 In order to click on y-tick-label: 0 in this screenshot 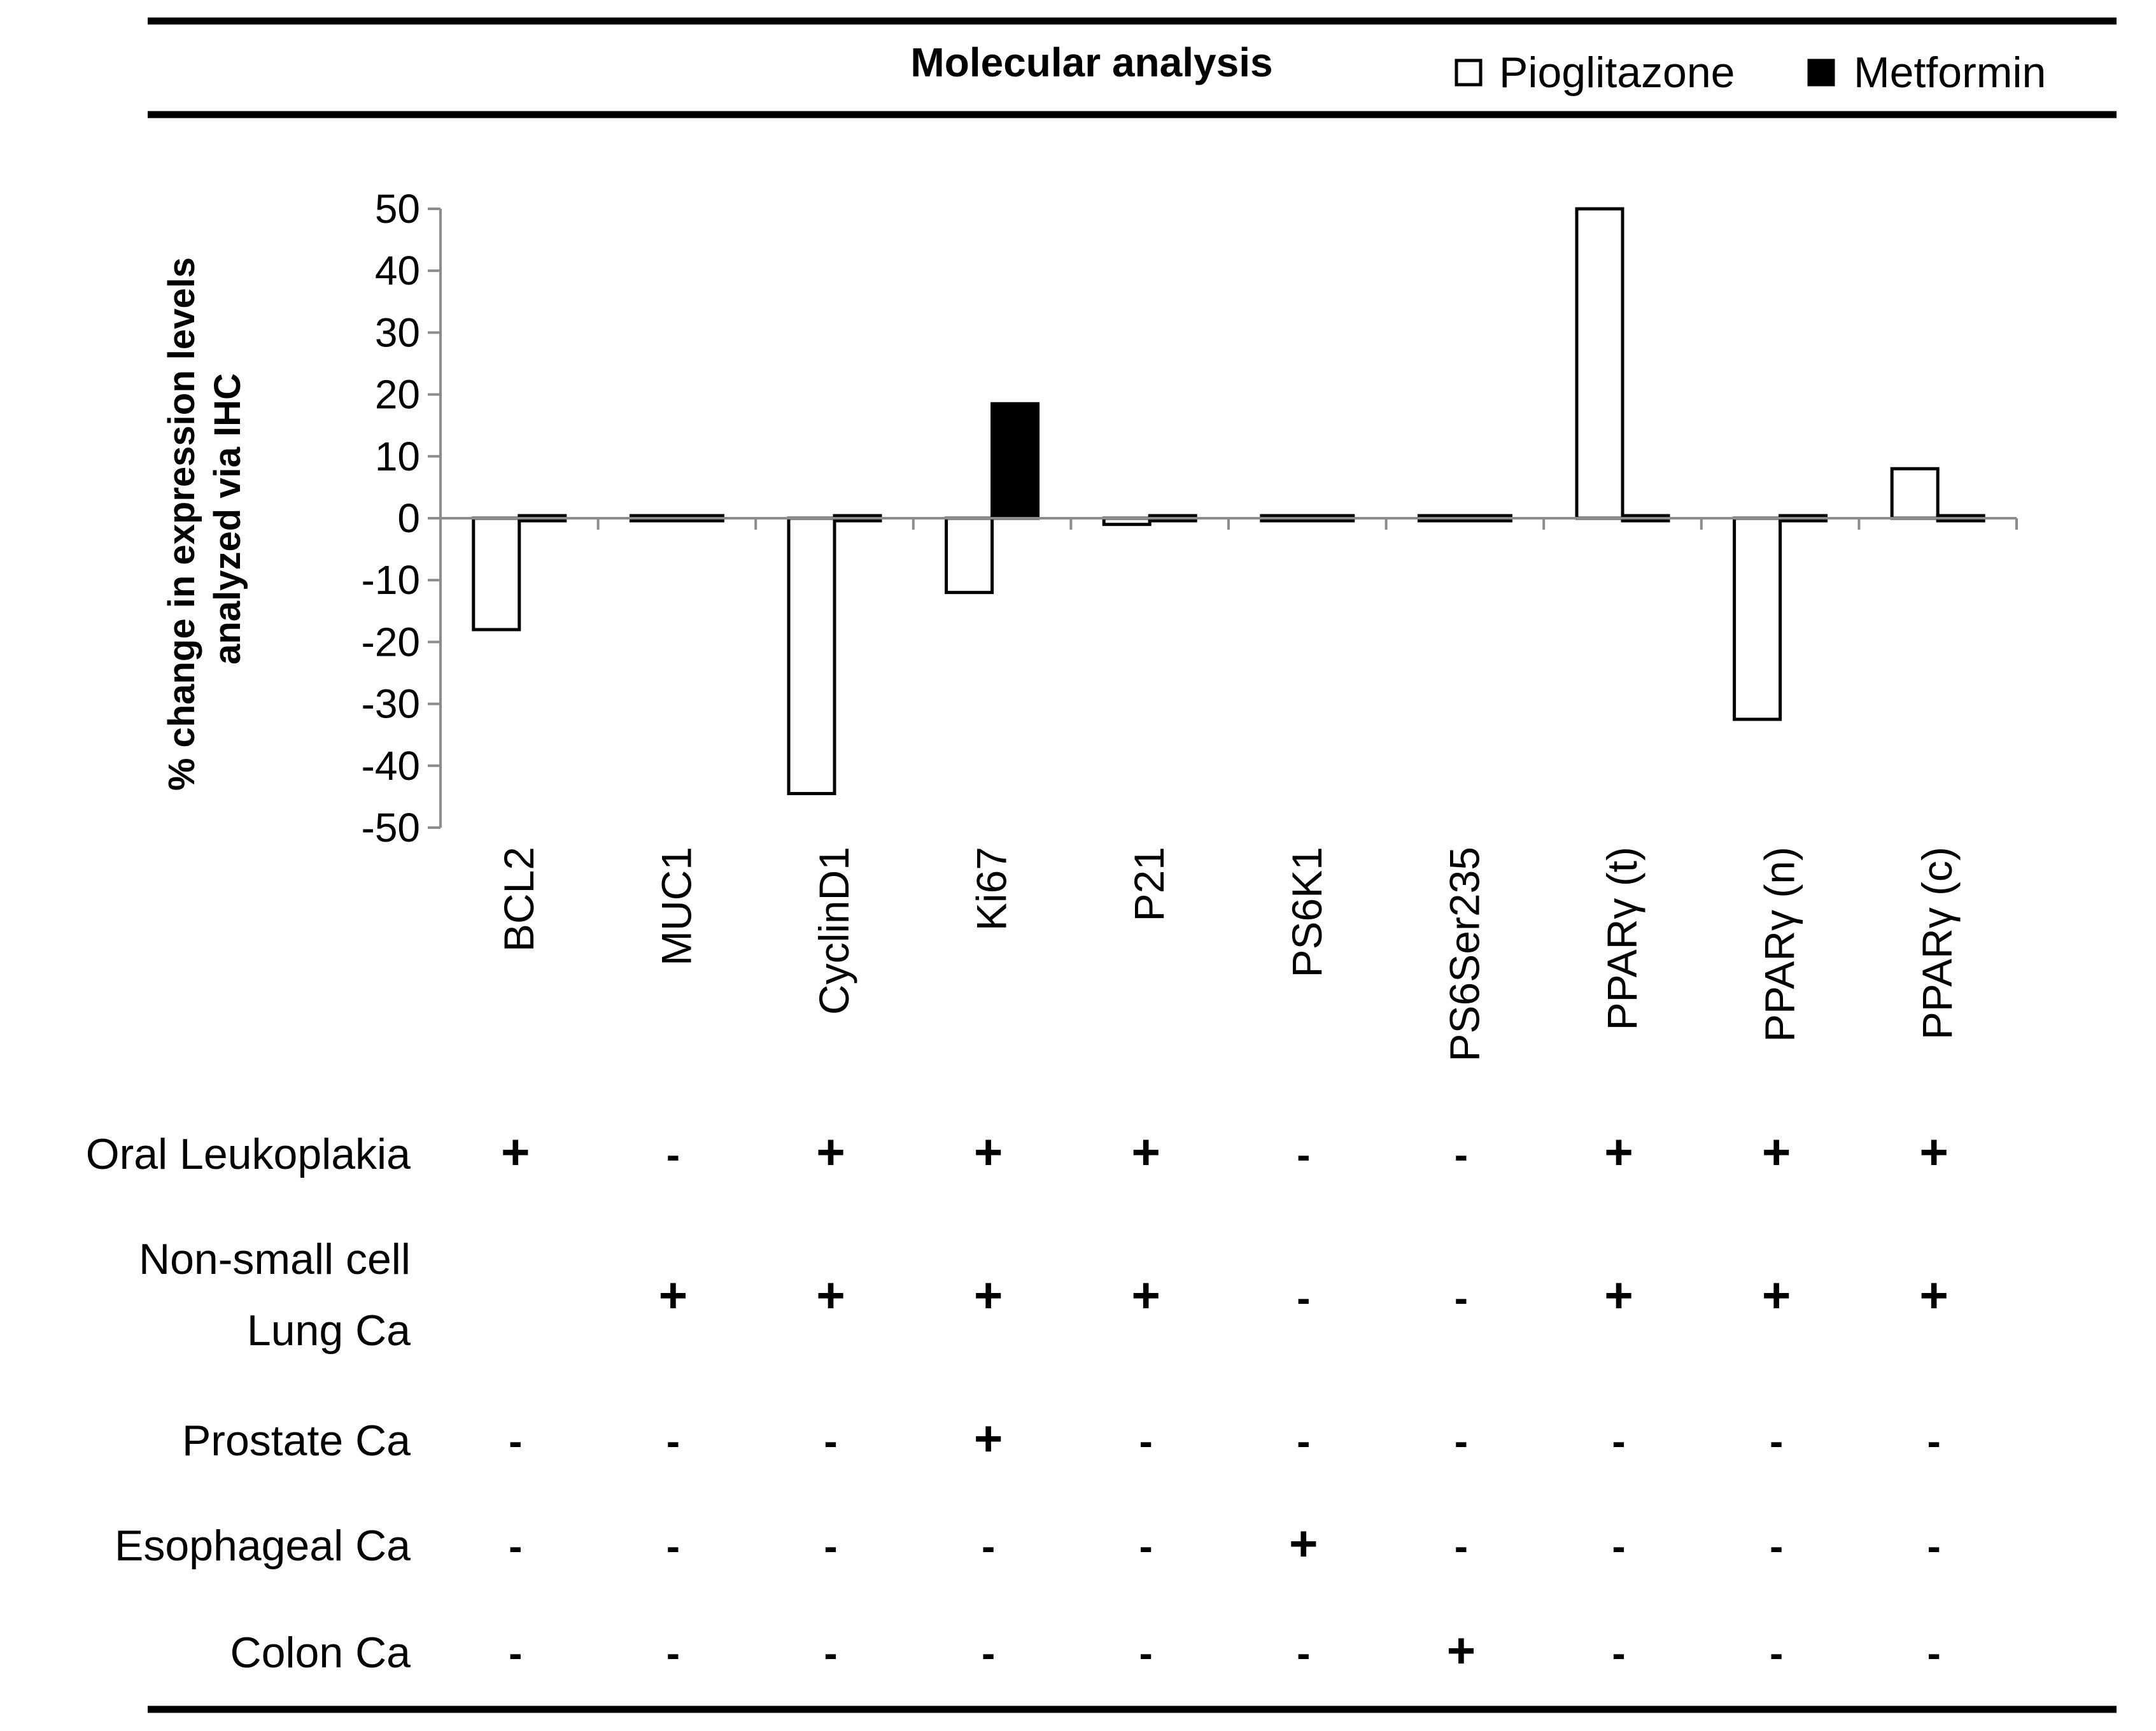, I will do `click(408, 518)`.